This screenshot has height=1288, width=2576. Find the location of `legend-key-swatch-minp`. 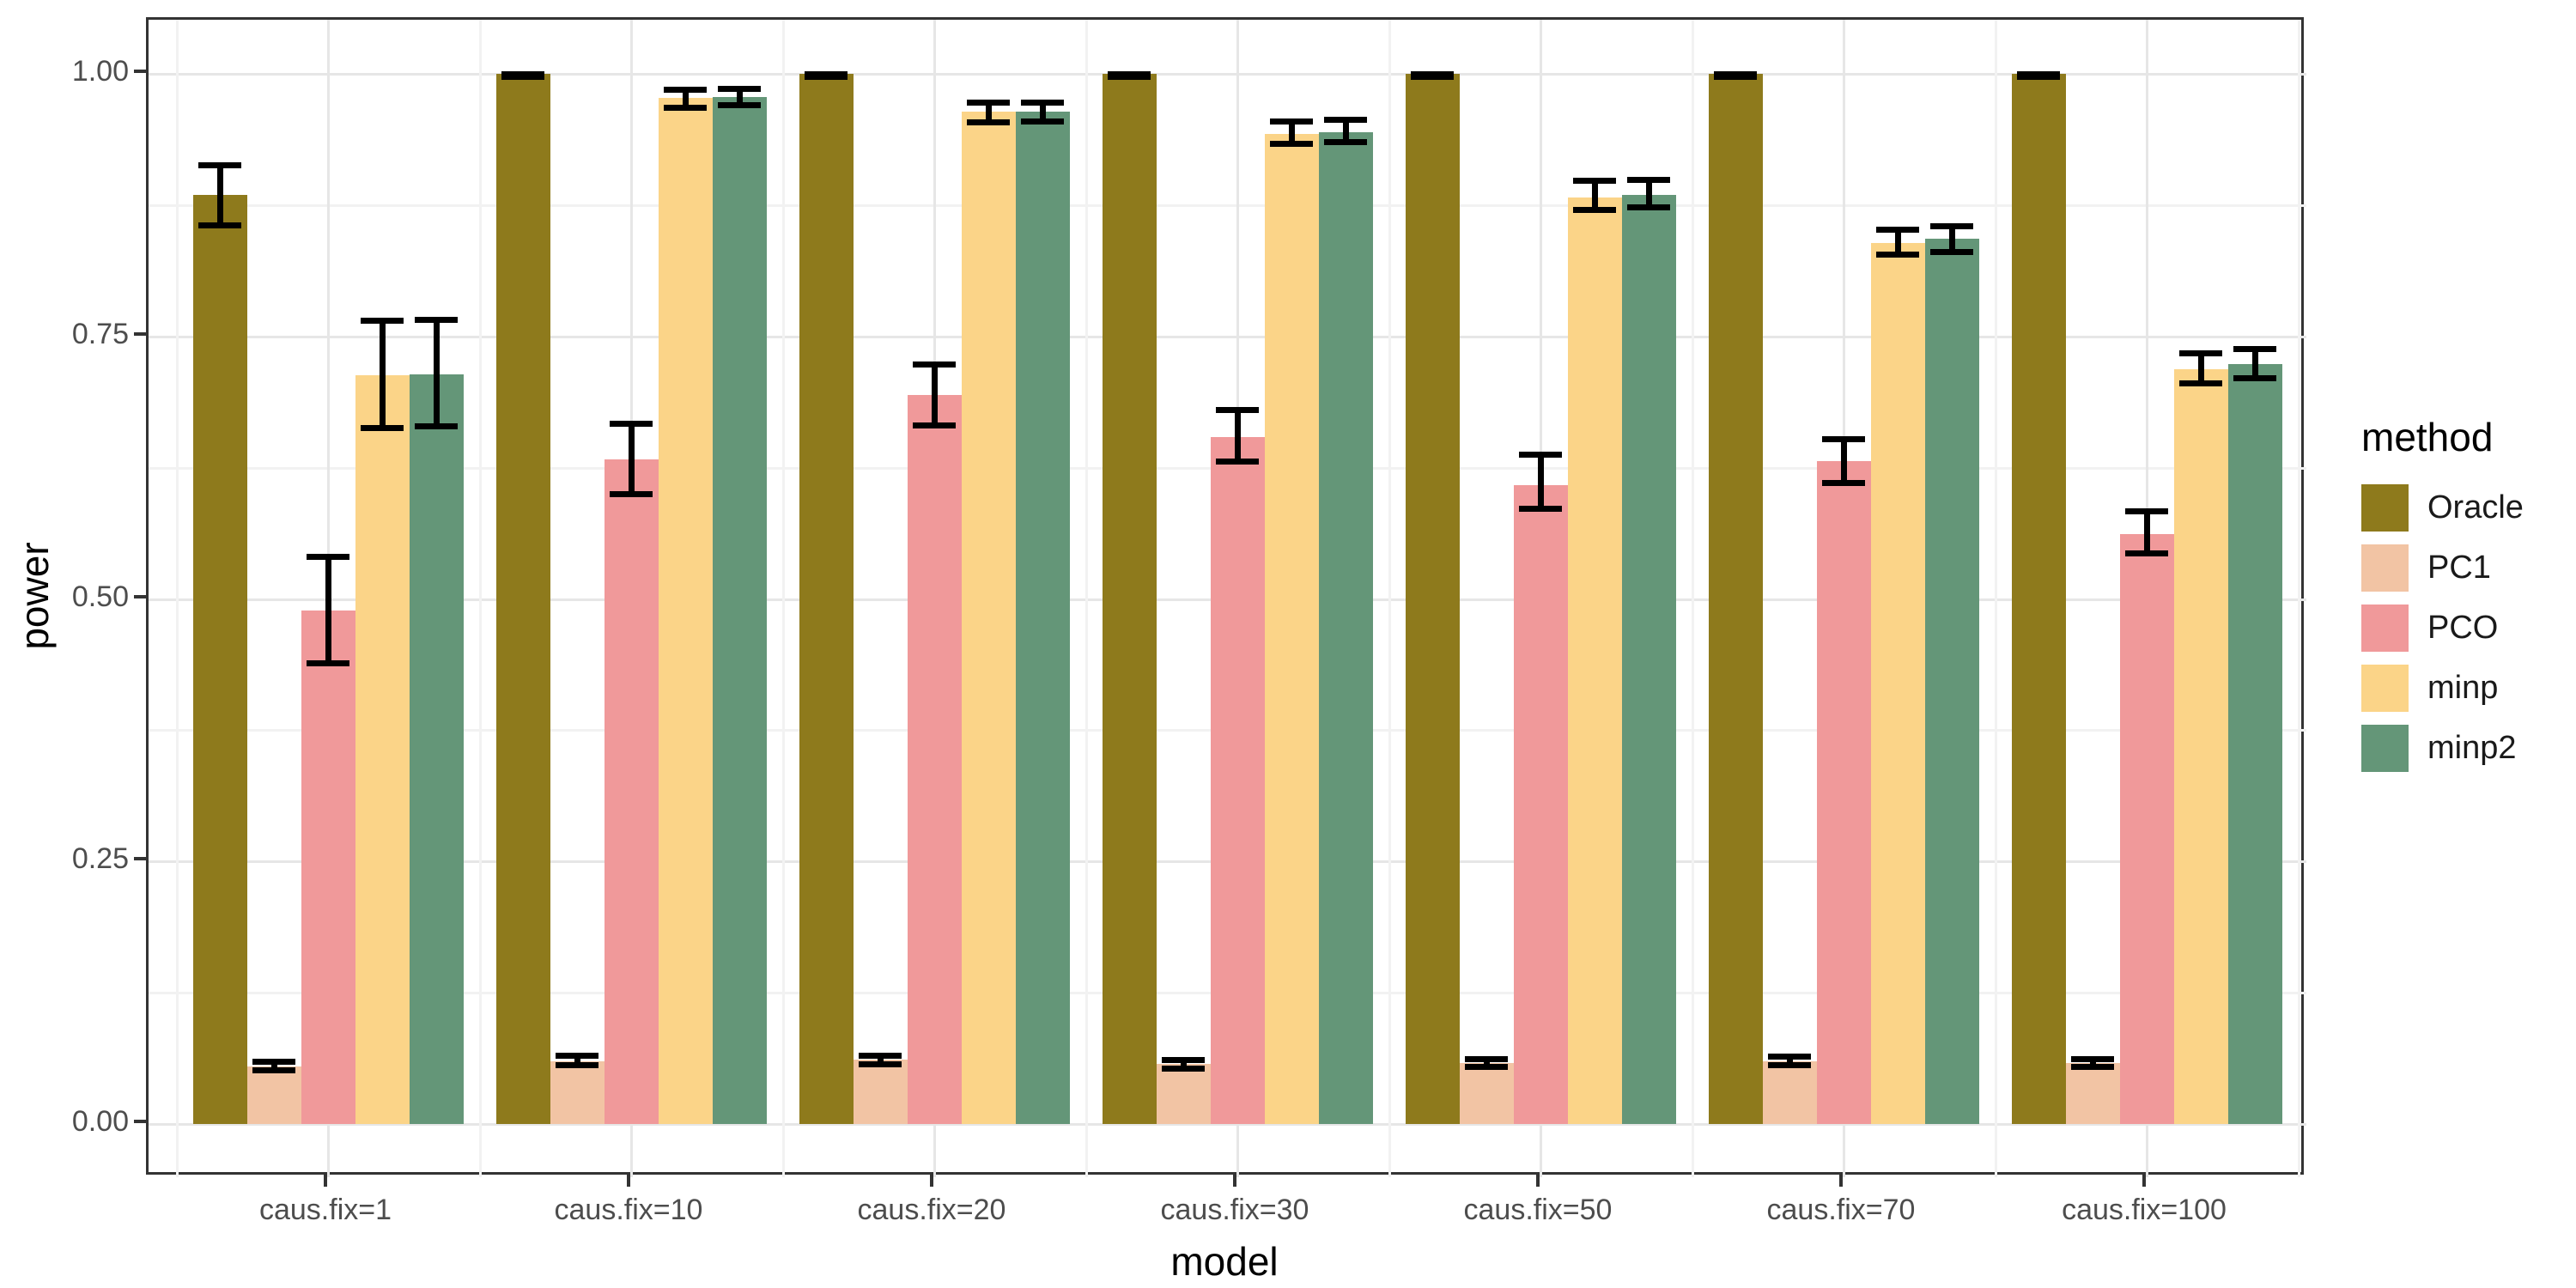

legend-key-swatch-minp is located at coordinates (2385, 688).